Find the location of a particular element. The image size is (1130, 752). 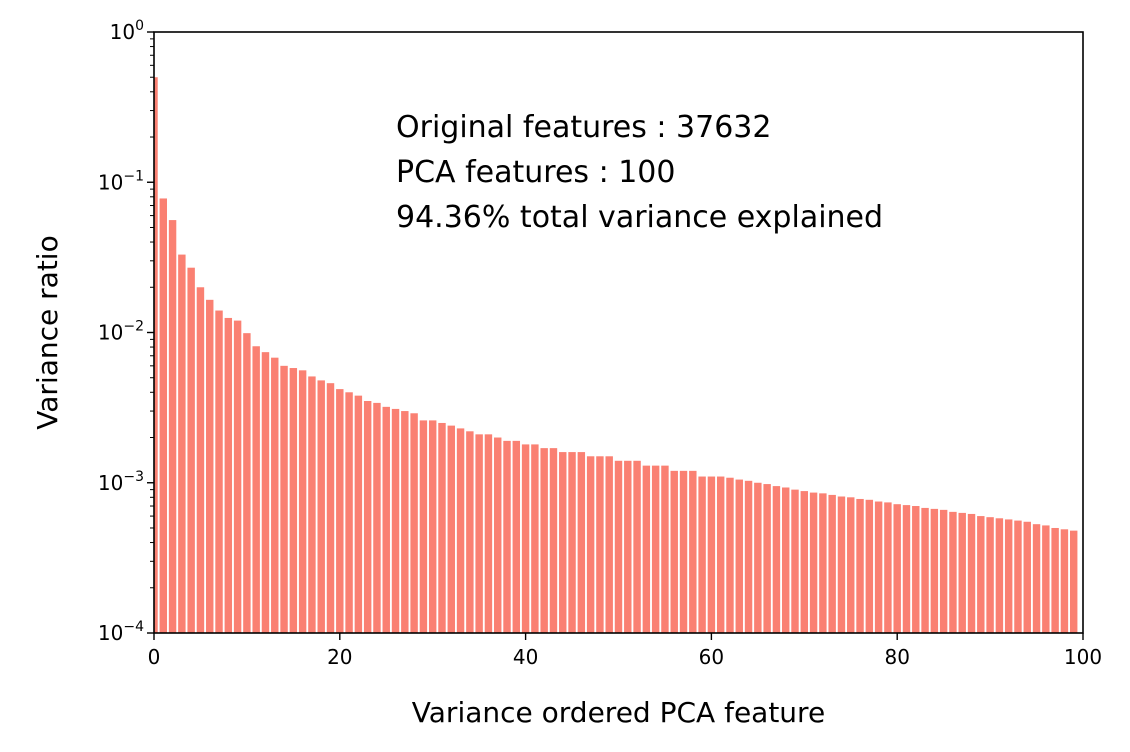

y-tick-label: 10⁻¹ is located at coordinates (121, 181).